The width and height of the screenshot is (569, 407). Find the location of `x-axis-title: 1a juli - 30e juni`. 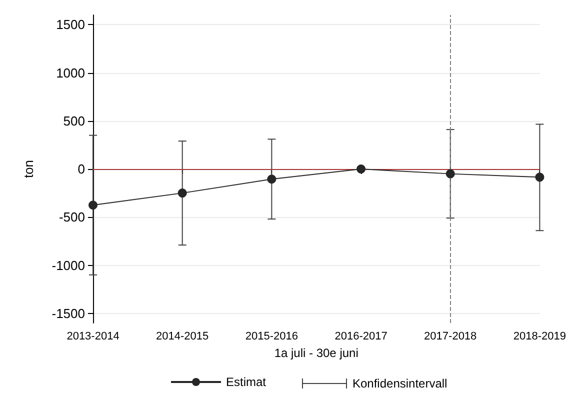

x-axis-title: 1a juli - 30e juni is located at coordinates (316, 353).